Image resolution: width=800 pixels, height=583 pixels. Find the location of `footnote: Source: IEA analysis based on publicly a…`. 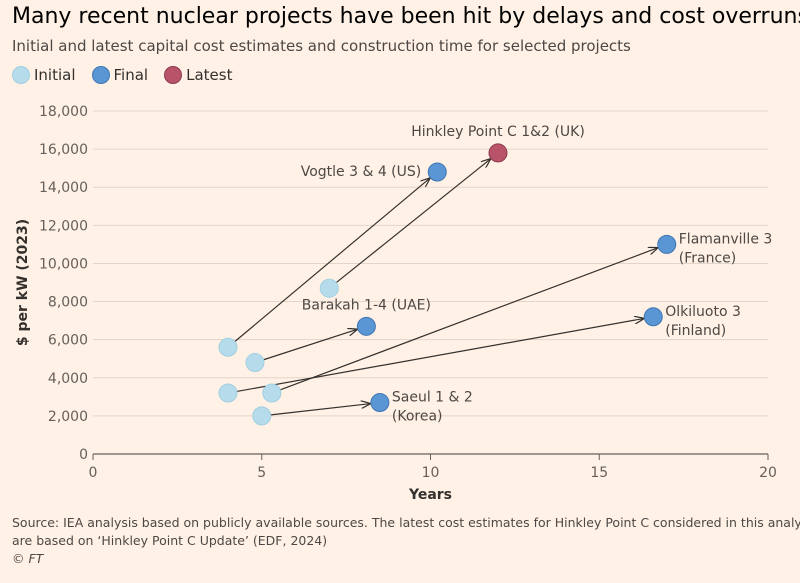

footnote: Source: IEA analysis based on publicly a… is located at coordinates (406, 541).